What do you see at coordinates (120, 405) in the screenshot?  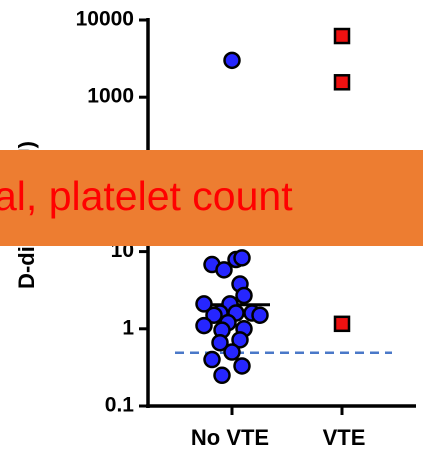 I see `y-tick-label: 0.1` at bounding box center [120, 405].